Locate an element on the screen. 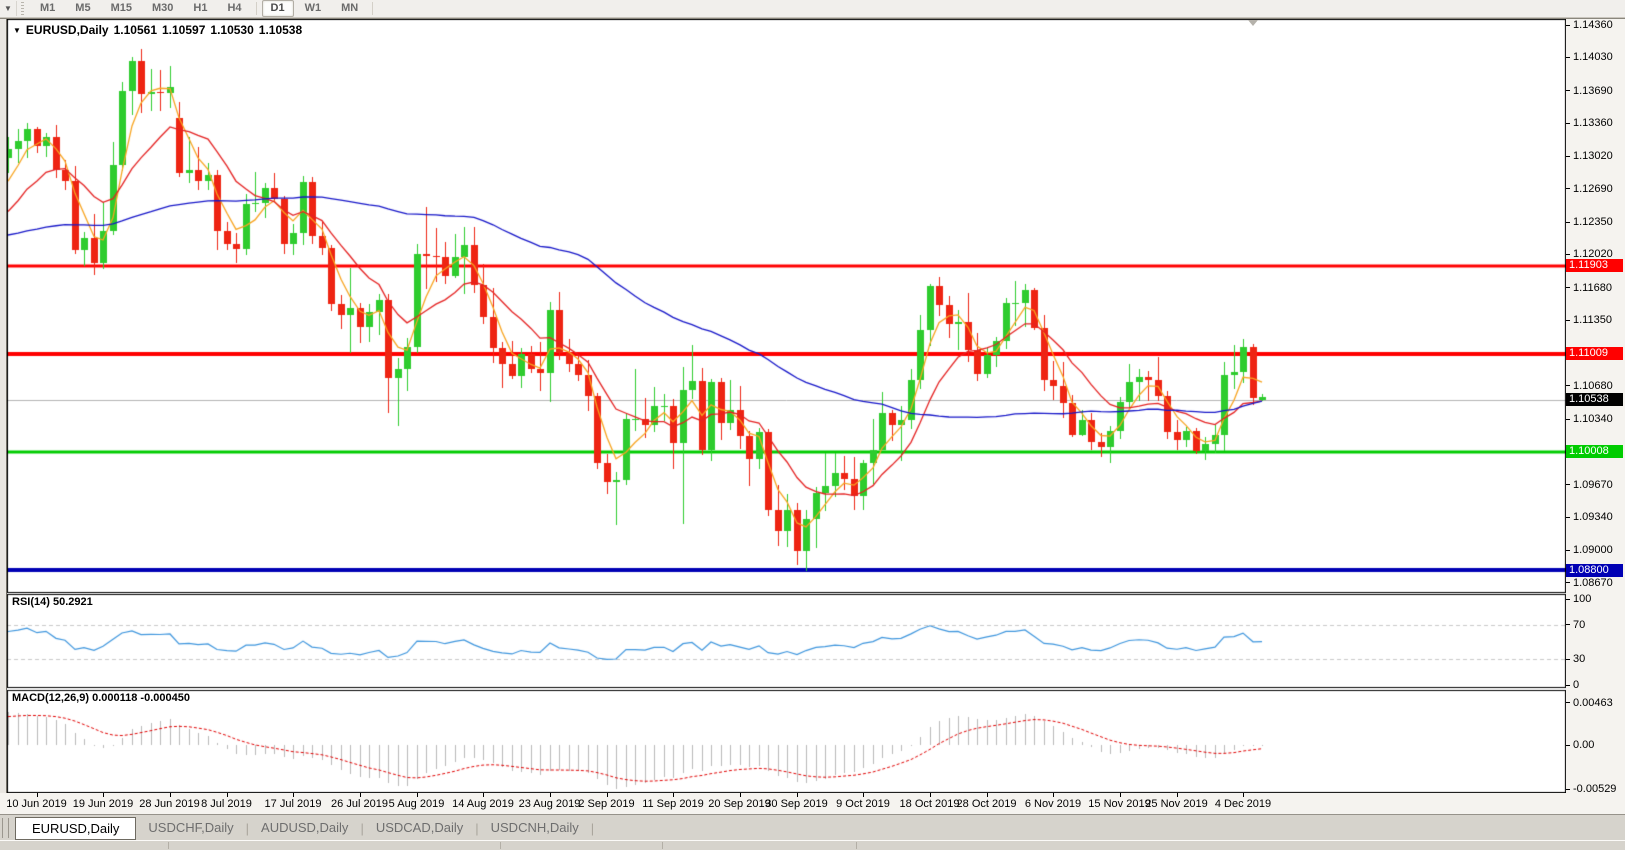  timeframe-button-m1: M1 is located at coordinates (48, 8).